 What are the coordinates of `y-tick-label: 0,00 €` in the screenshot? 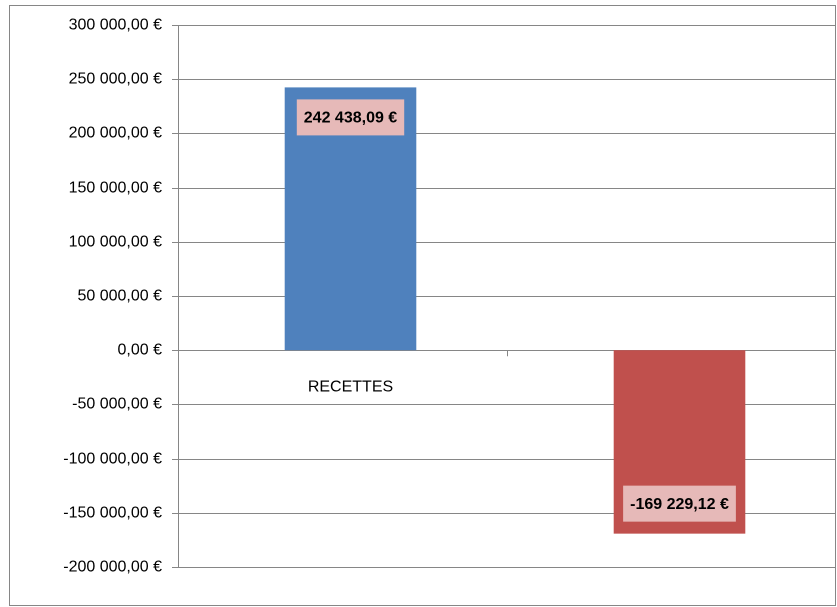 It's located at (140, 350).